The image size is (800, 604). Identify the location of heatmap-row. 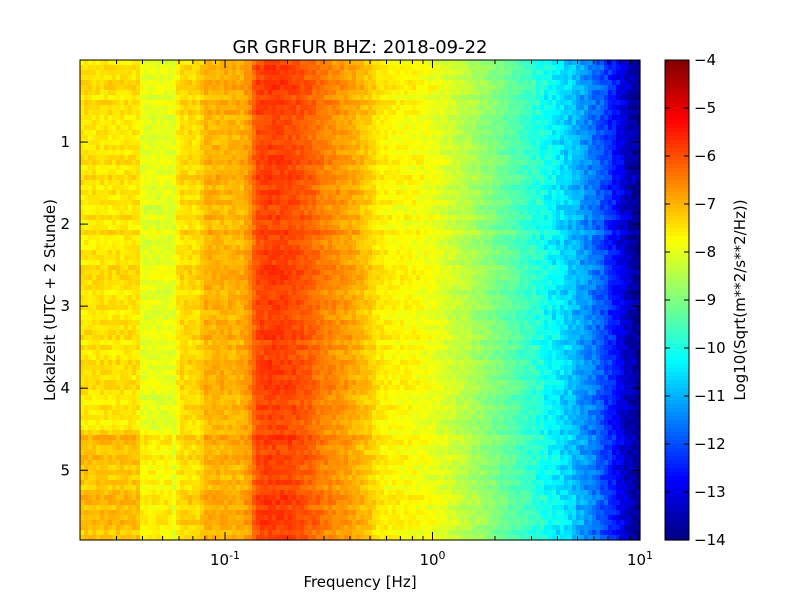
(360, 218).